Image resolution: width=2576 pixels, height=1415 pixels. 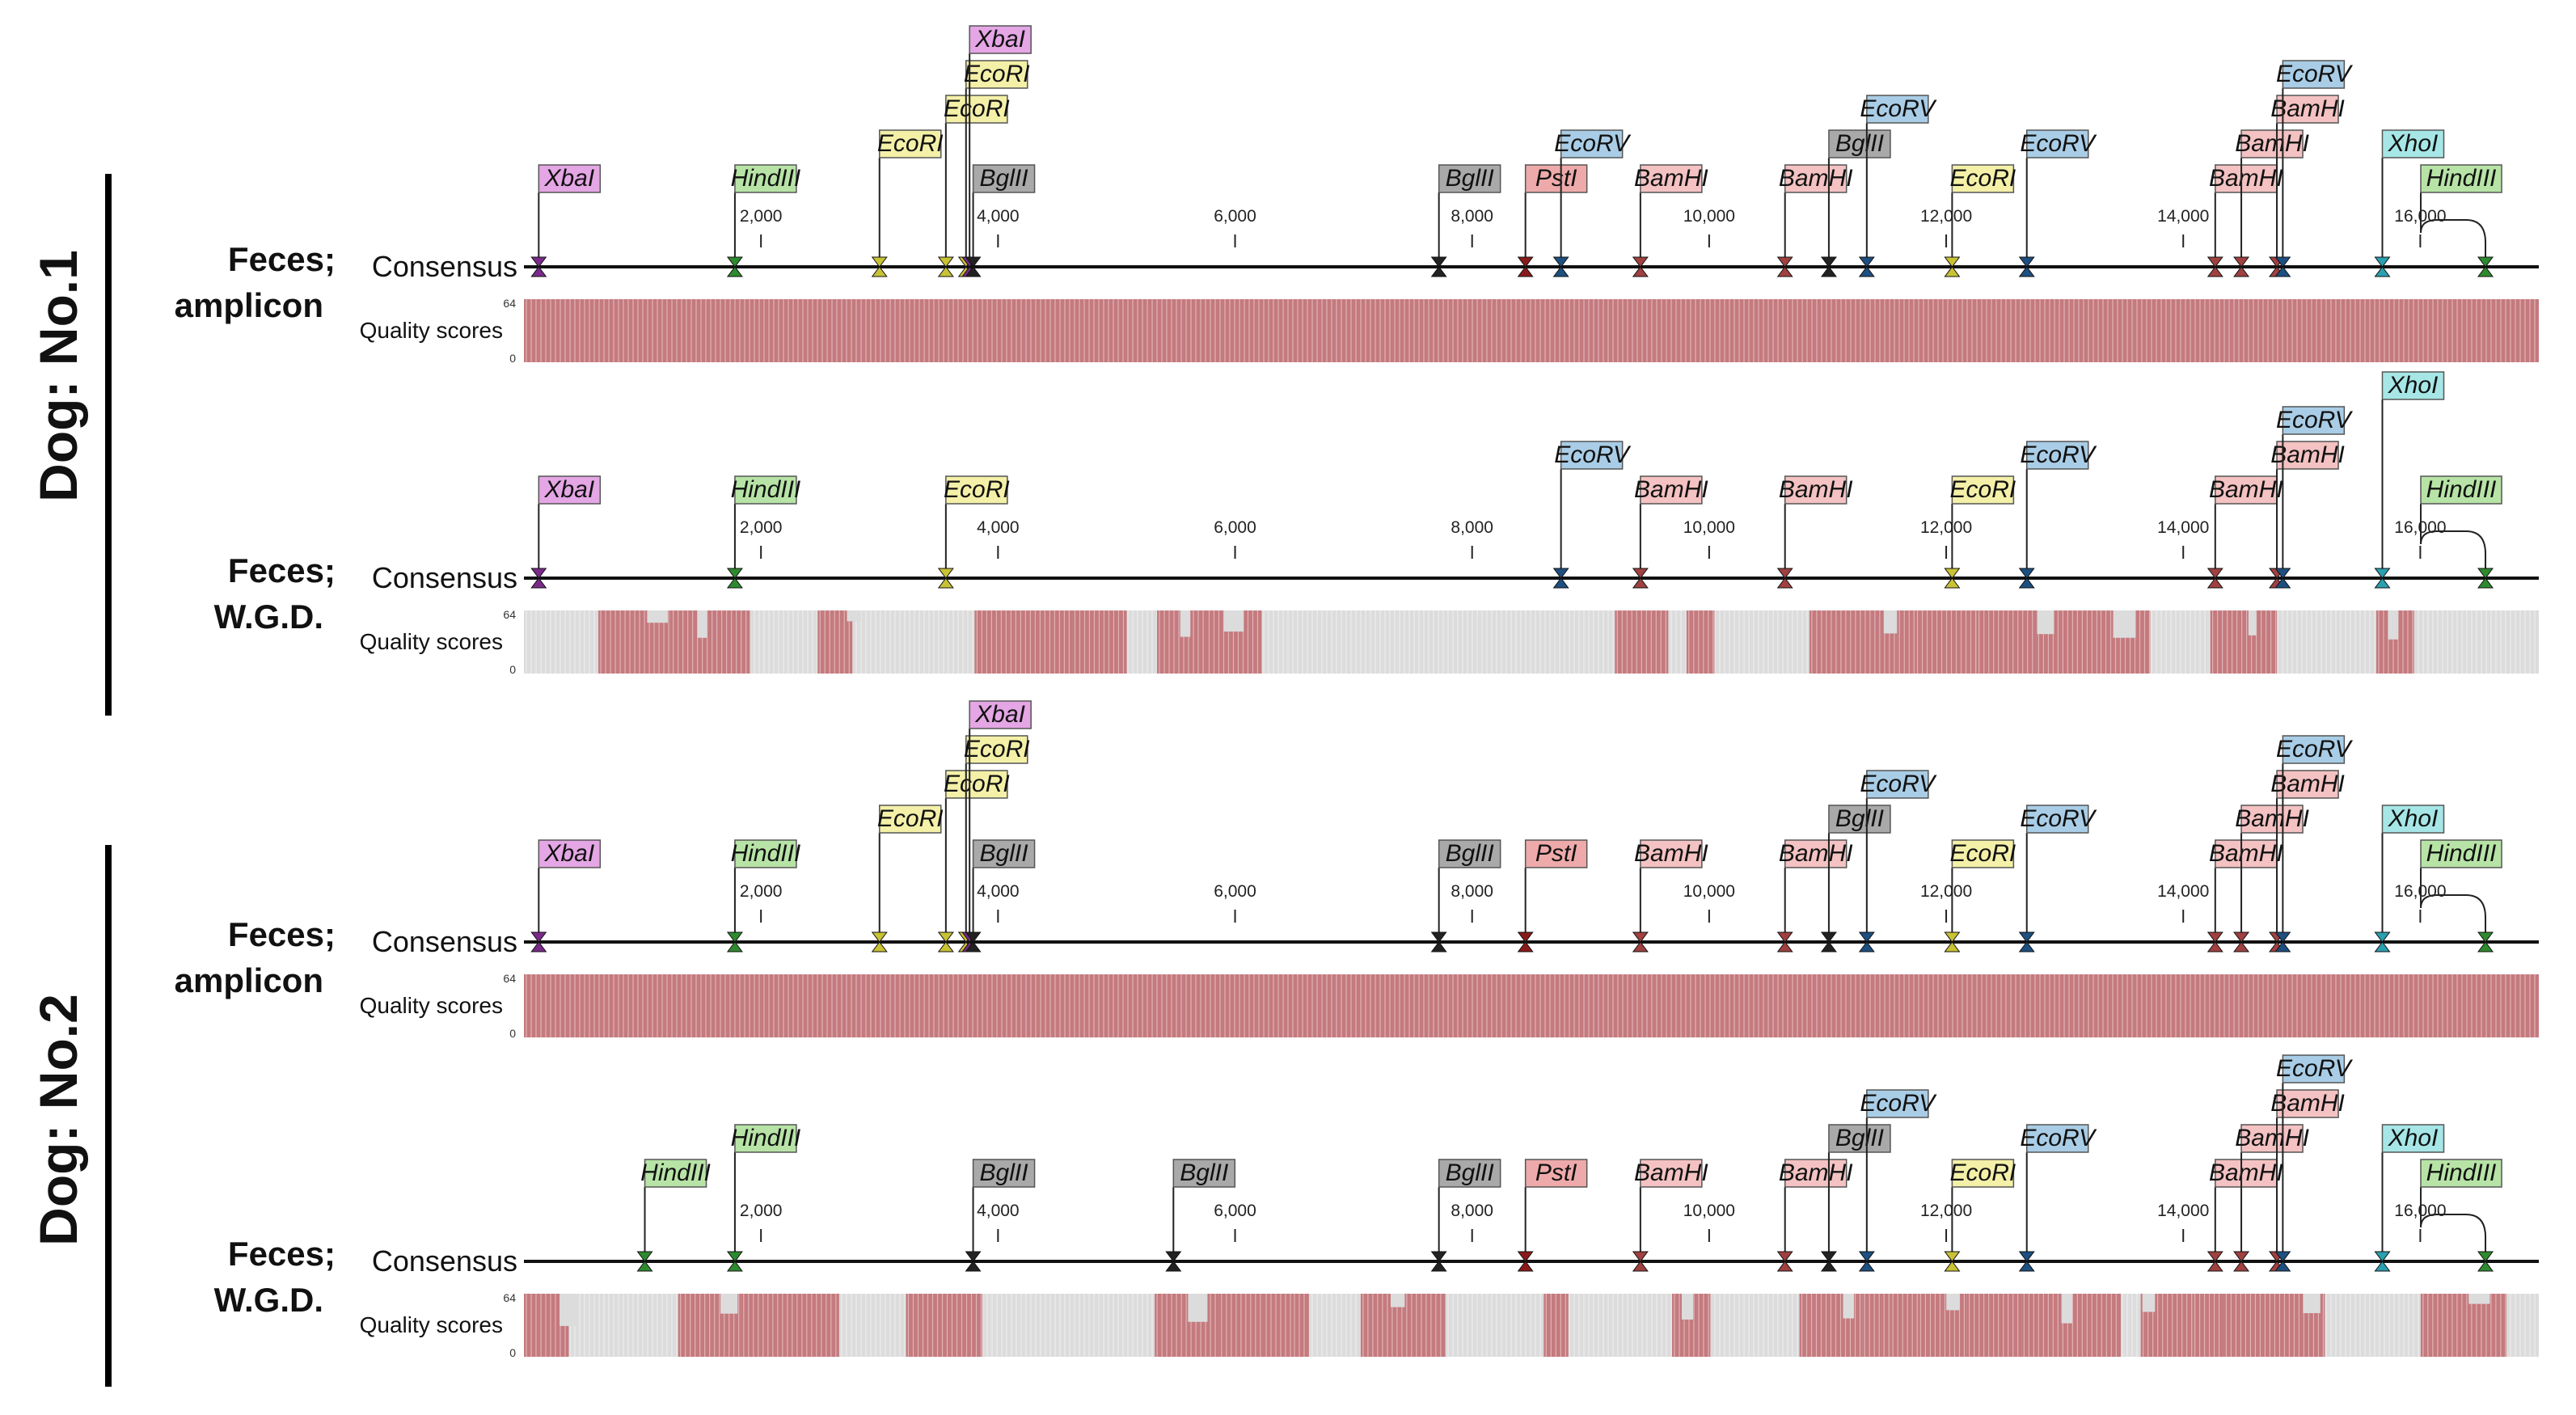 I want to click on axis-tick-label: 2,000, so click(x=761, y=216).